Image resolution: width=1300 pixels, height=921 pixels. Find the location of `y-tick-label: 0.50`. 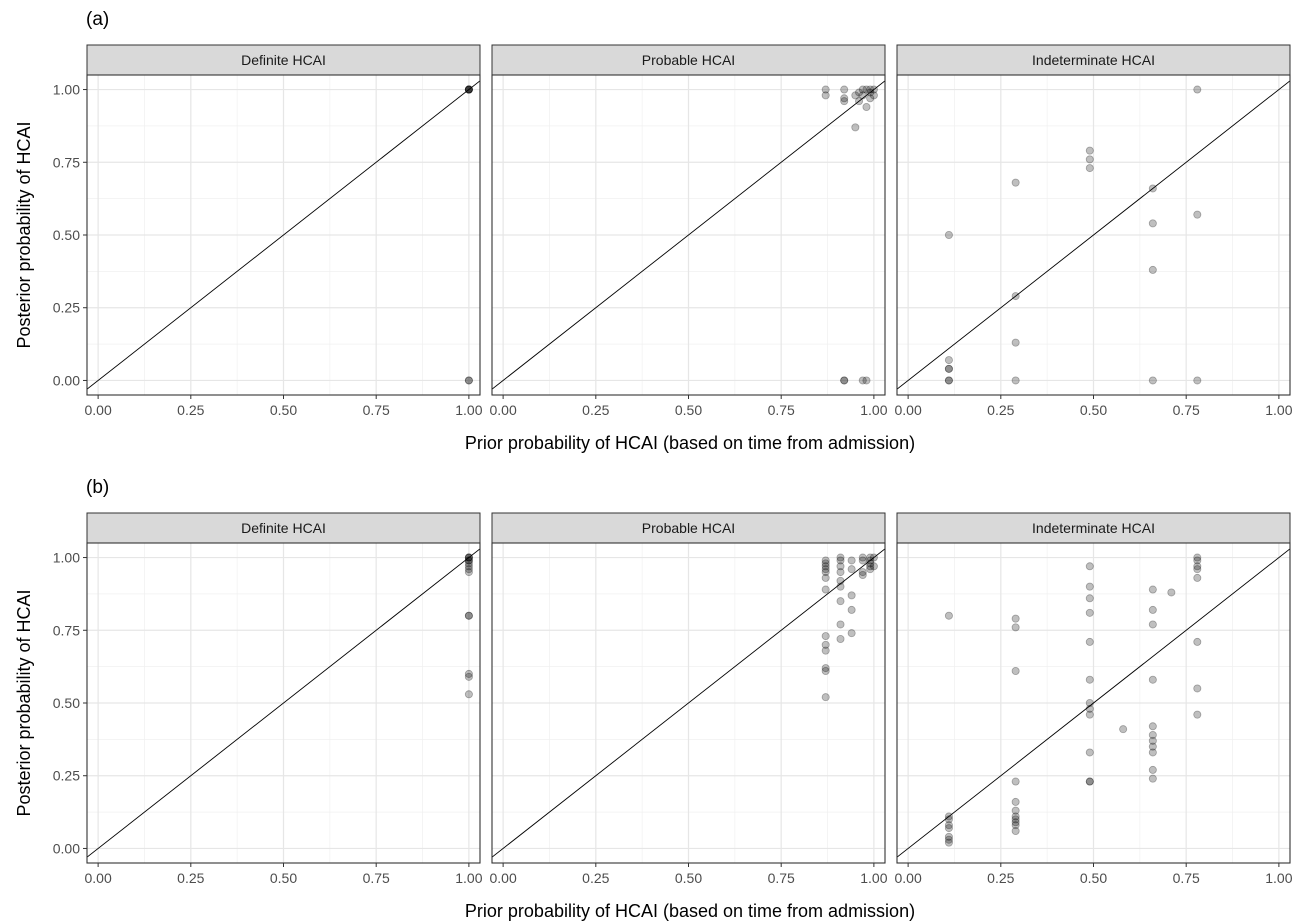

y-tick-label: 0.50 is located at coordinates (66, 703).